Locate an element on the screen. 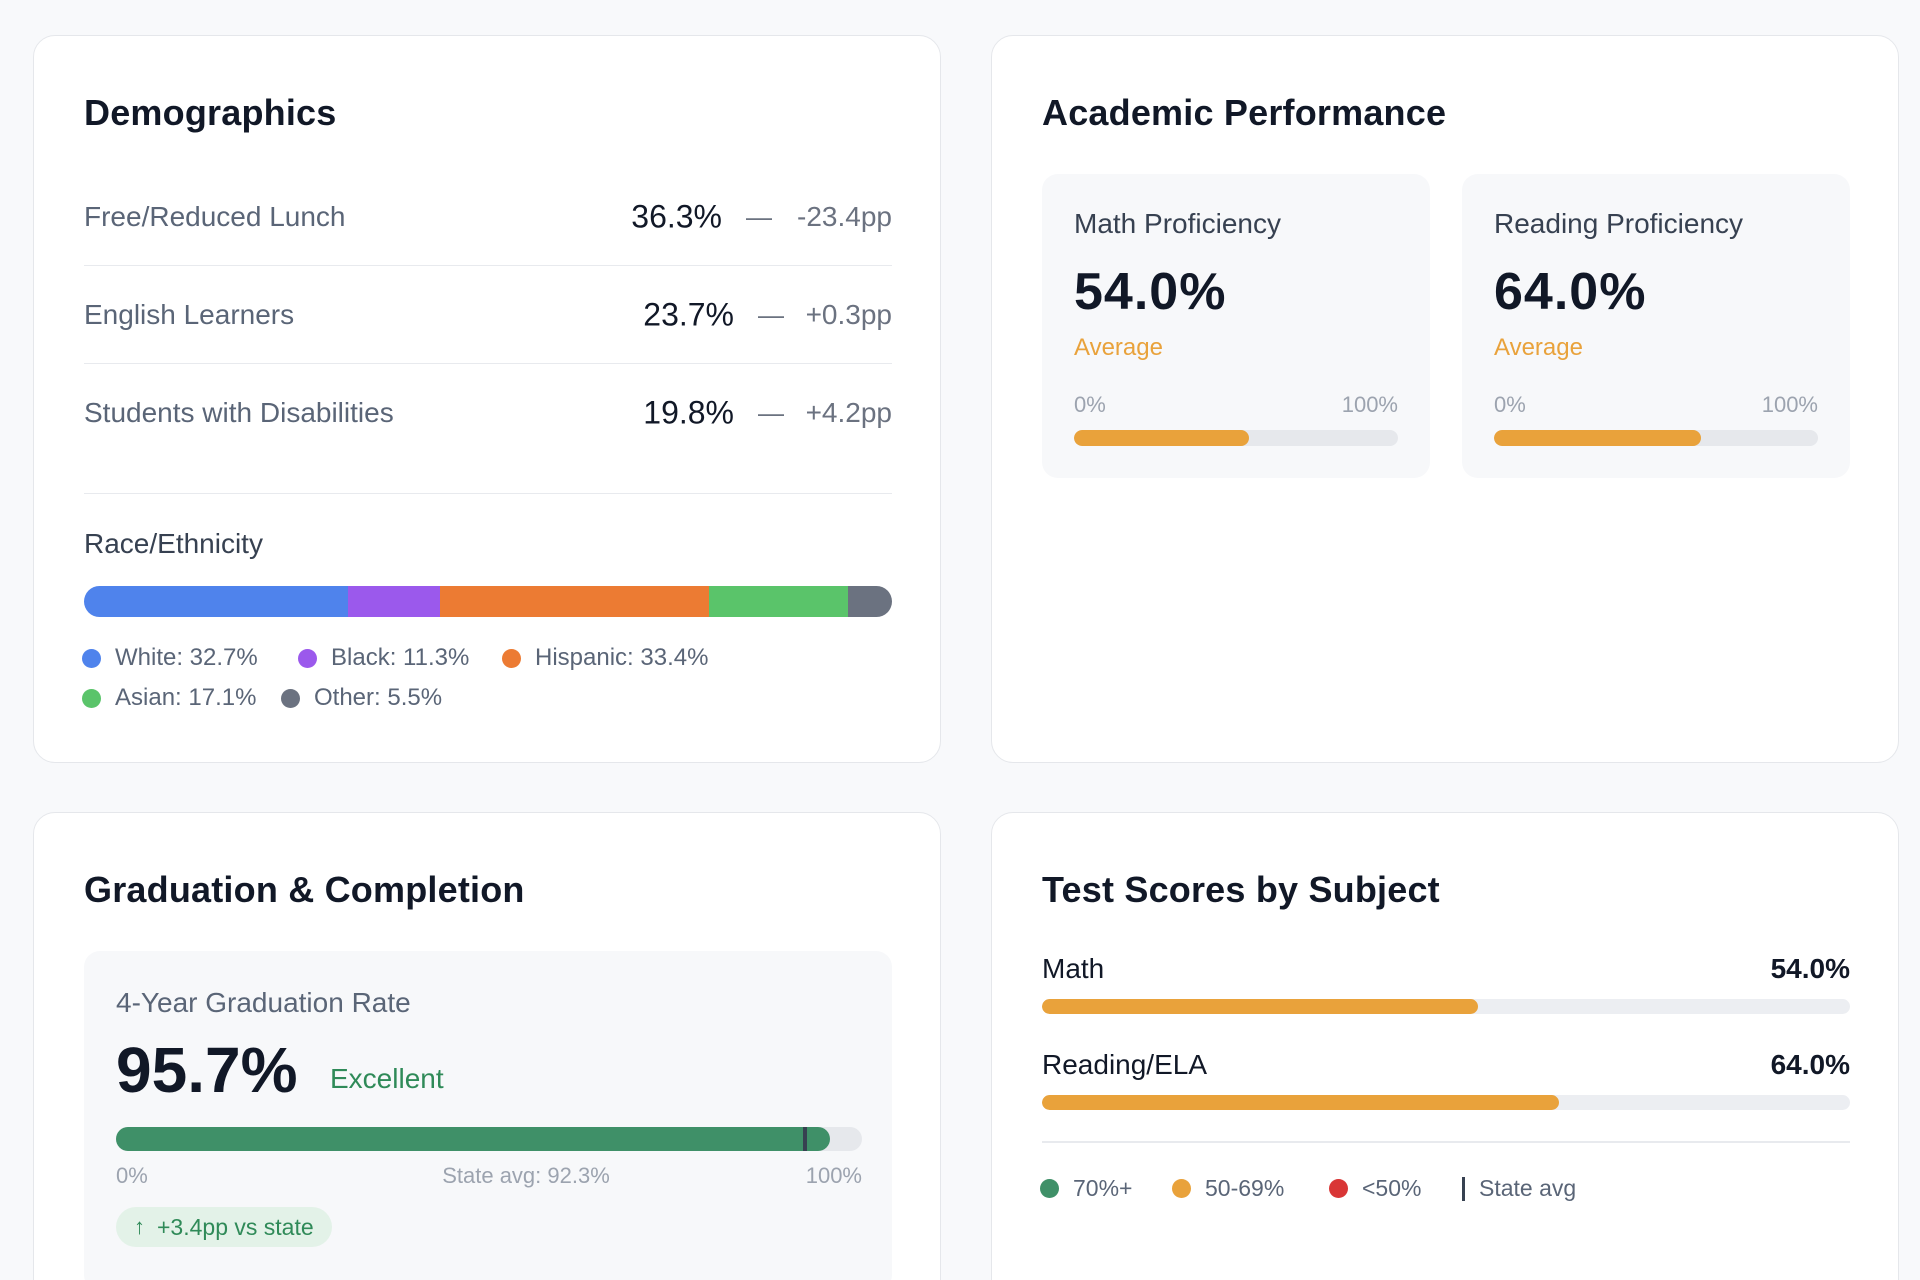  subject-value: 64.0% is located at coordinates (1810, 1064).